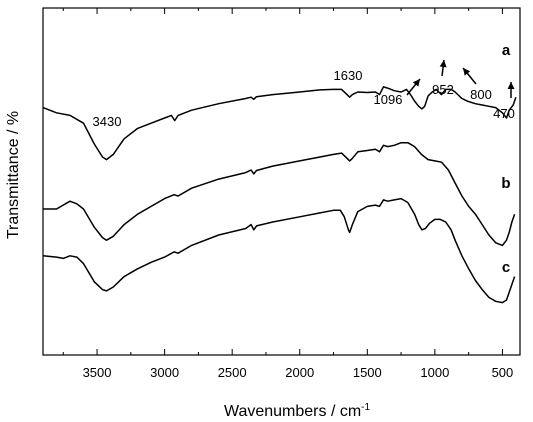  Describe the element at coordinates (506, 267) in the screenshot. I see `series-c-label: c` at that location.